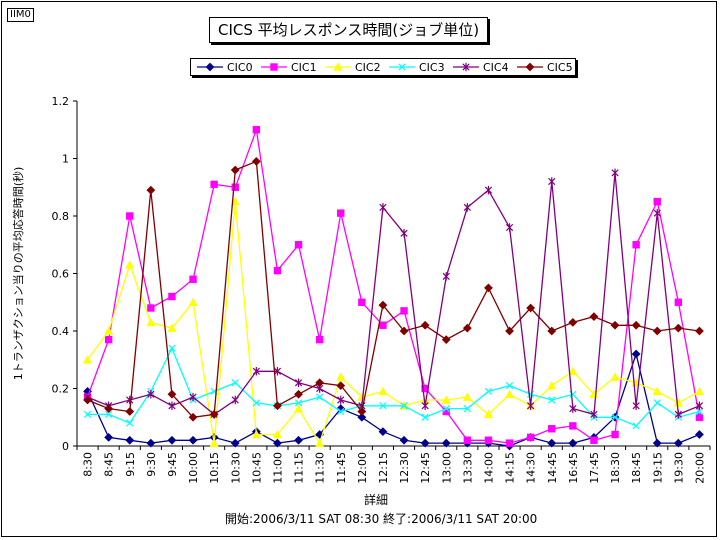 The height and width of the screenshot is (540, 720). What do you see at coordinates (368, 67) in the screenshot?
I see `legend-label: CIC2` at bounding box center [368, 67].